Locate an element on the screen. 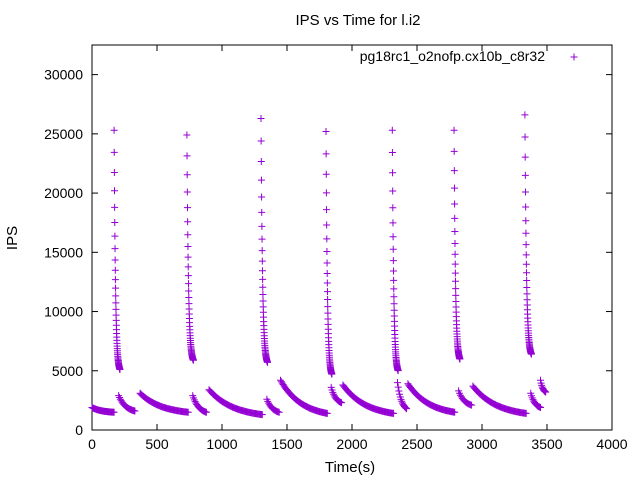  y-tick-label: 25000 is located at coordinates (63, 134).